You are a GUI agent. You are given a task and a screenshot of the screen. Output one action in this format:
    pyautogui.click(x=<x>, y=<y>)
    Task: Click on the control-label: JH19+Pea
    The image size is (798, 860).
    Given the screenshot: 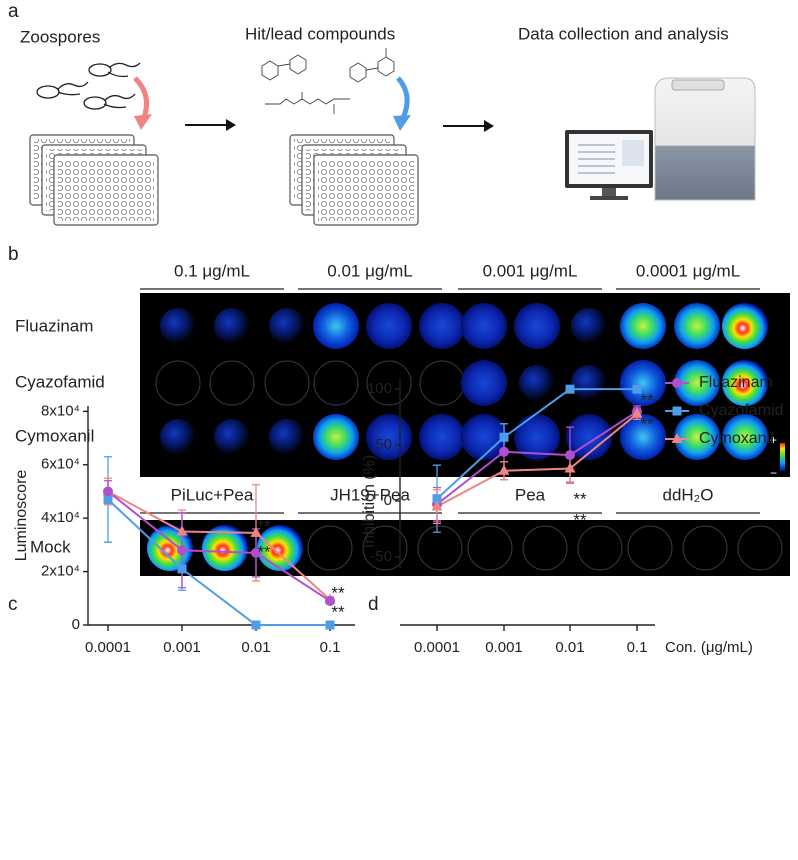 What is the action you would take?
    pyautogui.click(x=370, y=494)
    